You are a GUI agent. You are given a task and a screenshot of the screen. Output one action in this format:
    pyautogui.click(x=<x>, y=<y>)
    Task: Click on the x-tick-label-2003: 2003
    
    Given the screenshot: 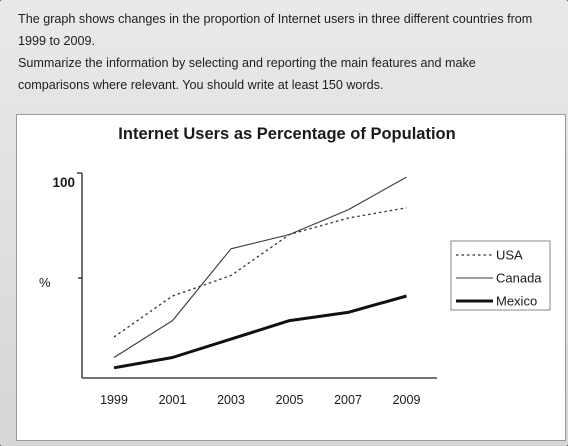 What is the action you would take?
    pyautogui.click(x=231, y=400)
    